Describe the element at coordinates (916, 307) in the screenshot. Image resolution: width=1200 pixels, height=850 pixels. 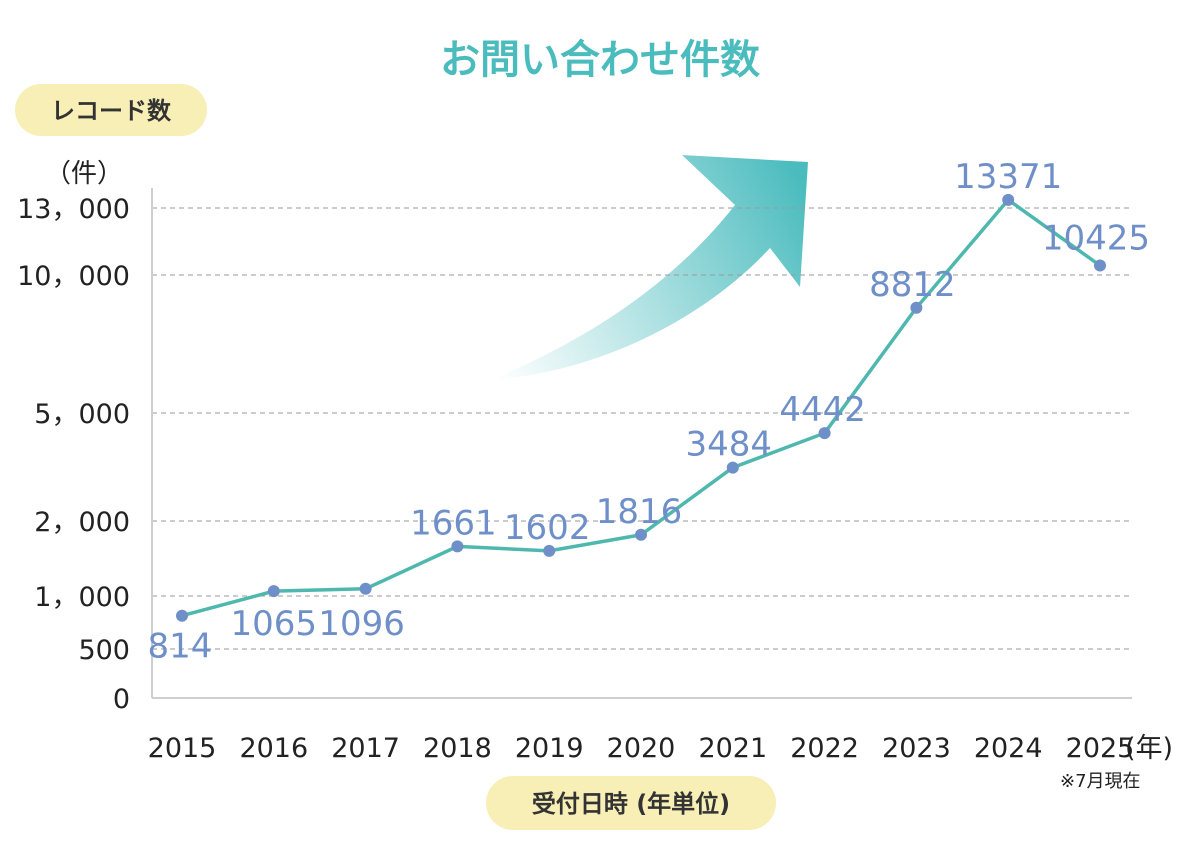
I see `data-point-2023` at that location.